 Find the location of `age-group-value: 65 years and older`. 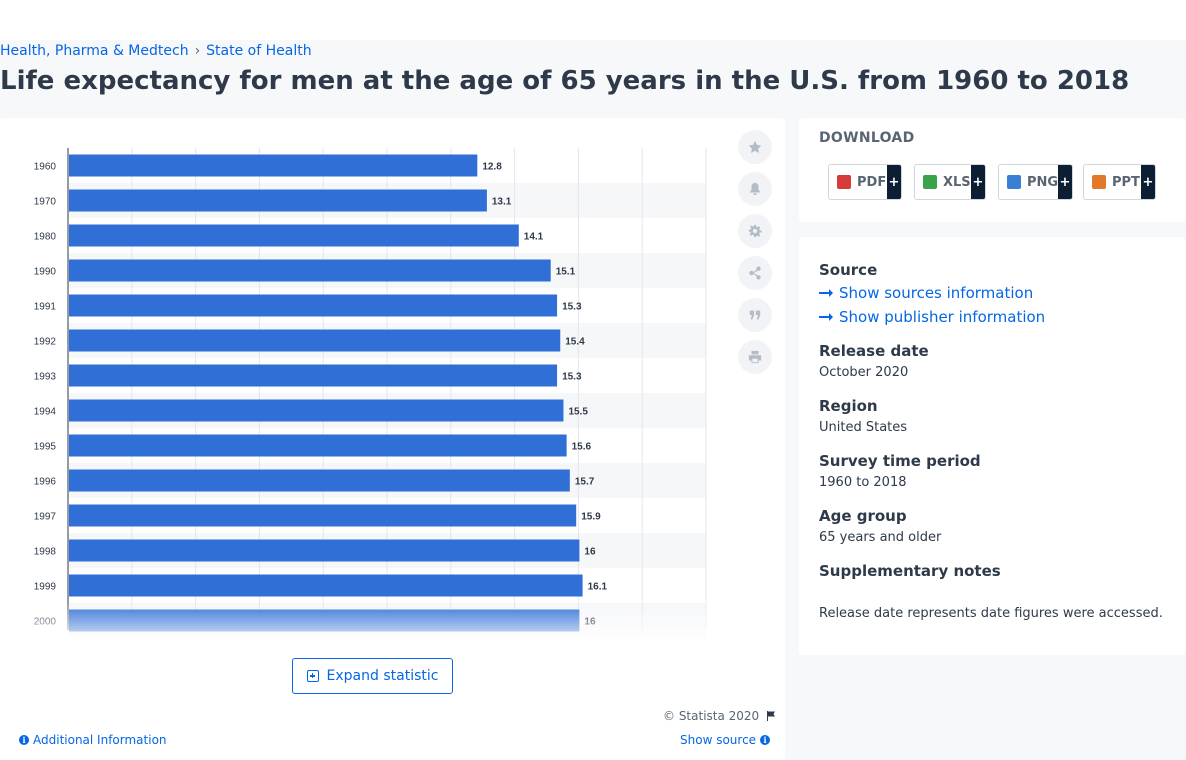

age-group-value: 65 years and older is located at coordinates (880, 537).